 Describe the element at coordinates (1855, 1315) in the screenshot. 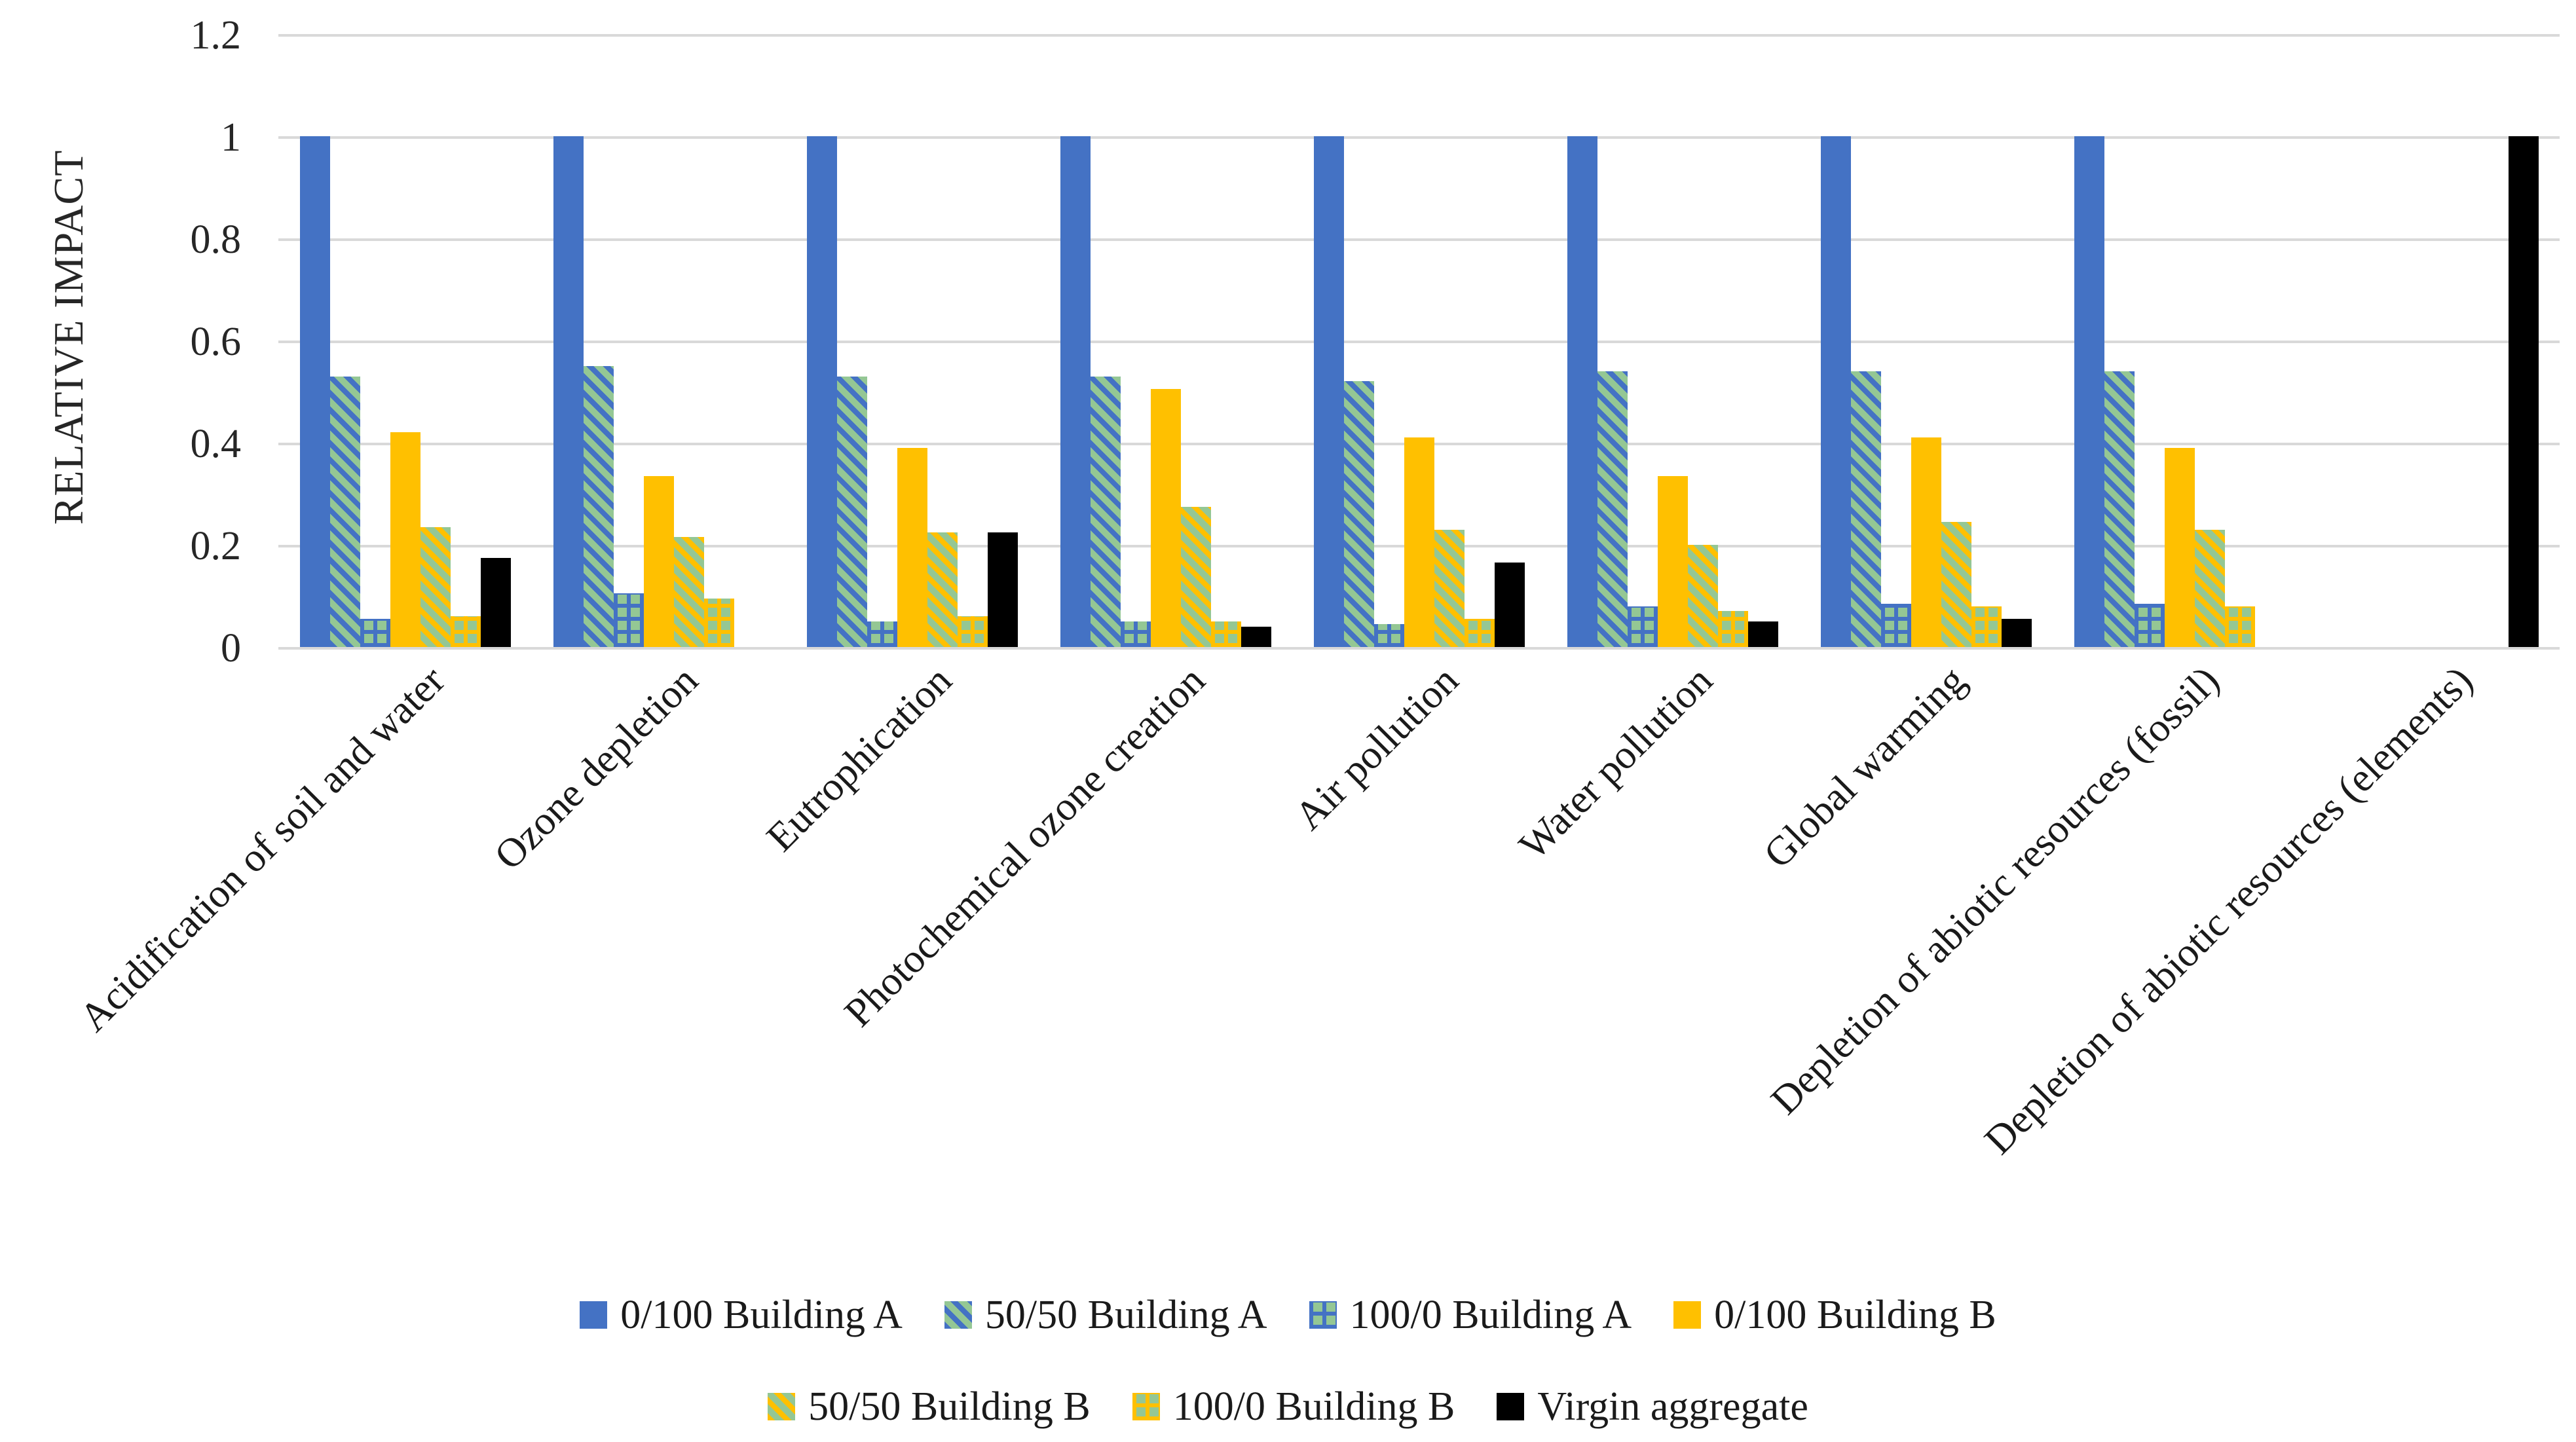

I see `legend-label: 0/100 Building B` at that location.